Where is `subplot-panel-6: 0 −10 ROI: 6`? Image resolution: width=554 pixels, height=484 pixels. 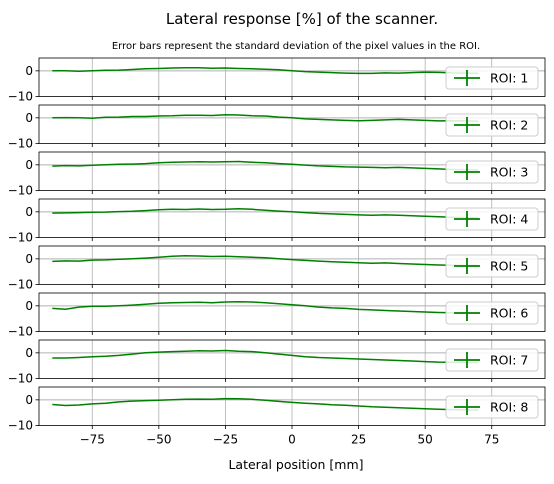
subplot-panel-6: 0 −10 ROI: 6 is located at coordinates (277, 315).